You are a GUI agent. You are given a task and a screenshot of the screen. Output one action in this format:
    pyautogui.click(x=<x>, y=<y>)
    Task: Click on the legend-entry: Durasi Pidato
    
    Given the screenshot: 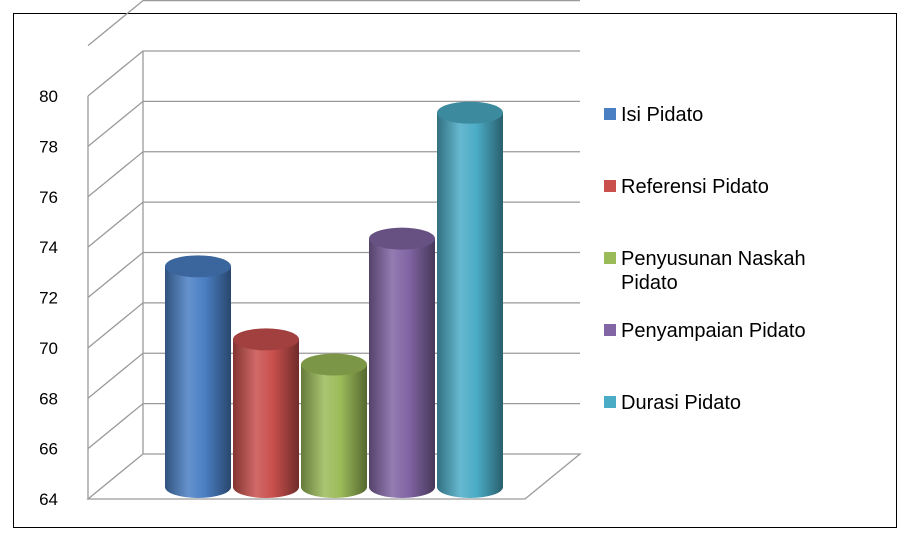 What is the action you would take?
    pyautogui.click(x=672, y=403)
    